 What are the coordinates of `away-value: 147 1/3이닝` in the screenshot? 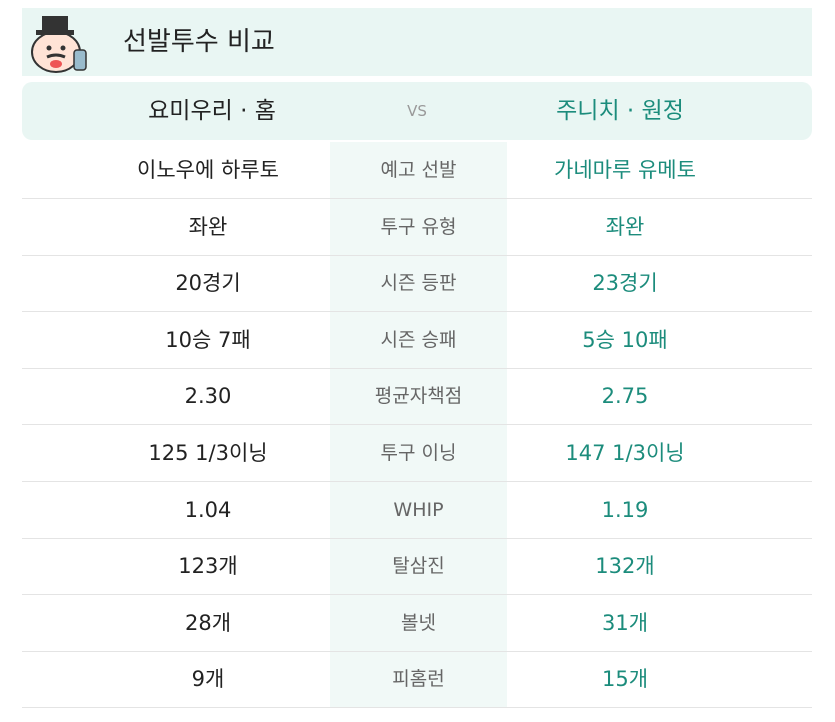 It's located at (625, 453).